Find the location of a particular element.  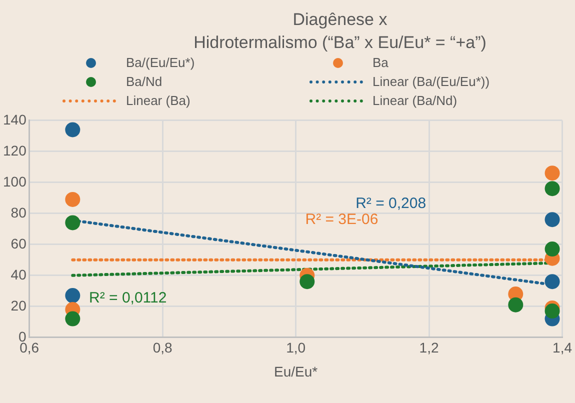

legend-label: Linear (Ba) is located at coordinates (158, 100).